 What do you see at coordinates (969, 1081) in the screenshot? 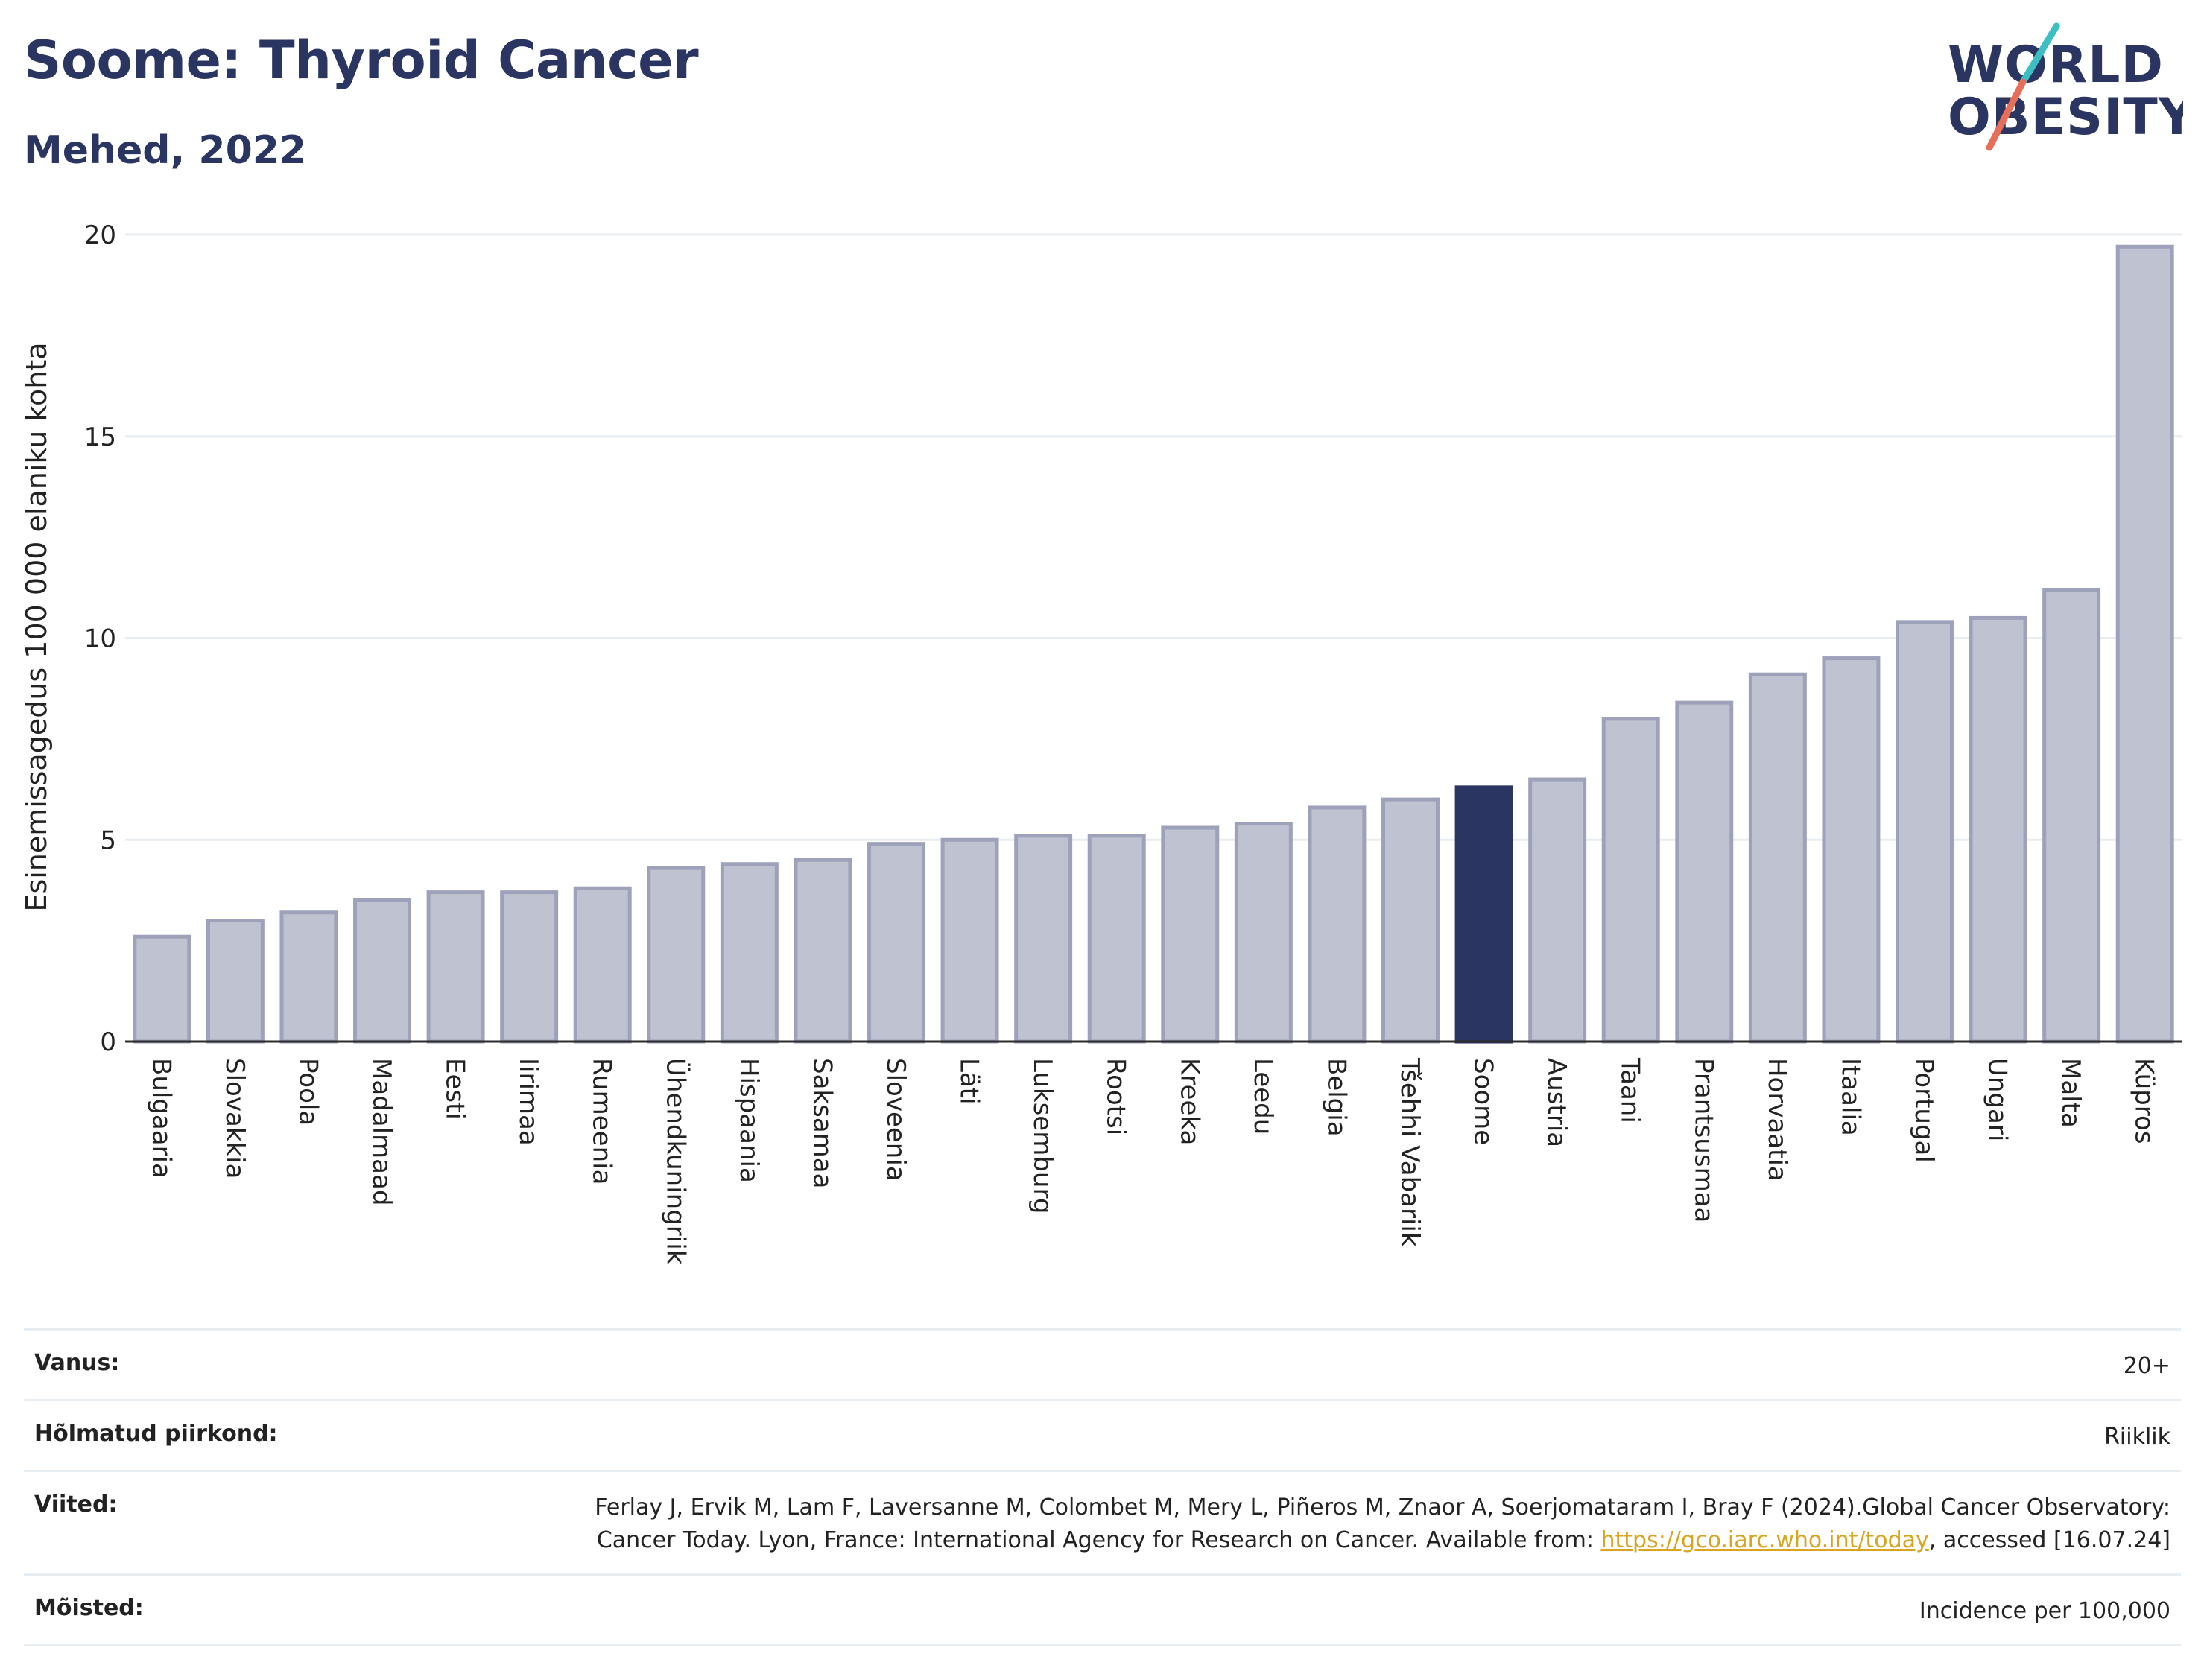
I see `x-tick-label: Läti` at bounding box center [969, 1081].